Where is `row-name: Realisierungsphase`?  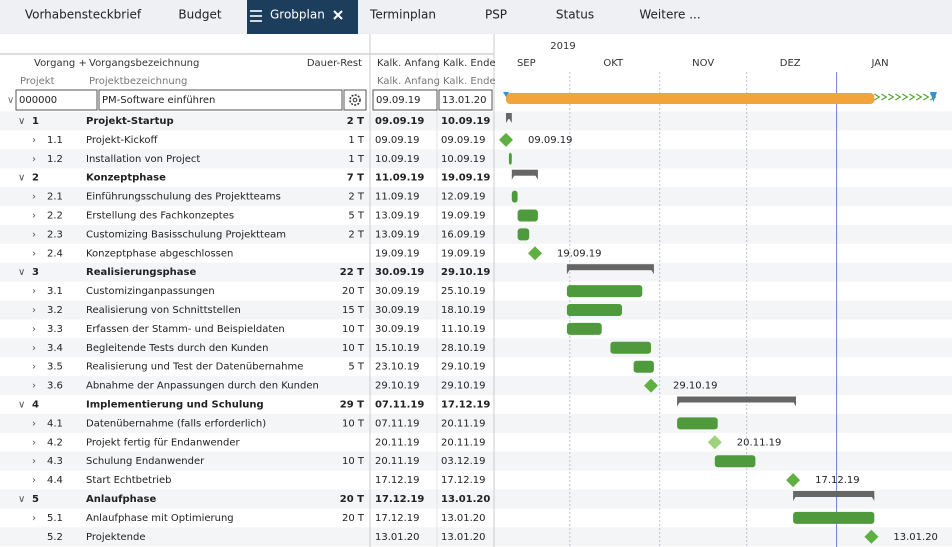
row-name: Realisierungsphase is located at coordinates (141, 272).